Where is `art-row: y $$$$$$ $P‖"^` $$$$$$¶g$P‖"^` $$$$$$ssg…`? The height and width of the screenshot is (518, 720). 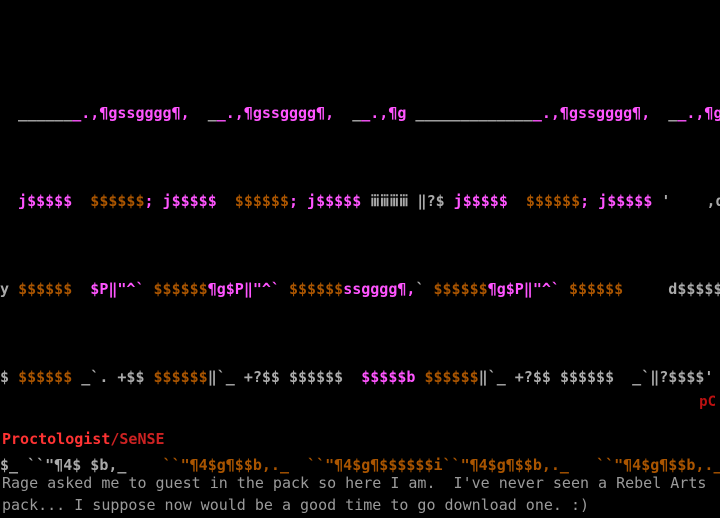
art-row: y $$$$$$ $P‖"^` $$$$$$¶g$P‖"^` $$$$$$ssg… is located at coordinates (360, 289).